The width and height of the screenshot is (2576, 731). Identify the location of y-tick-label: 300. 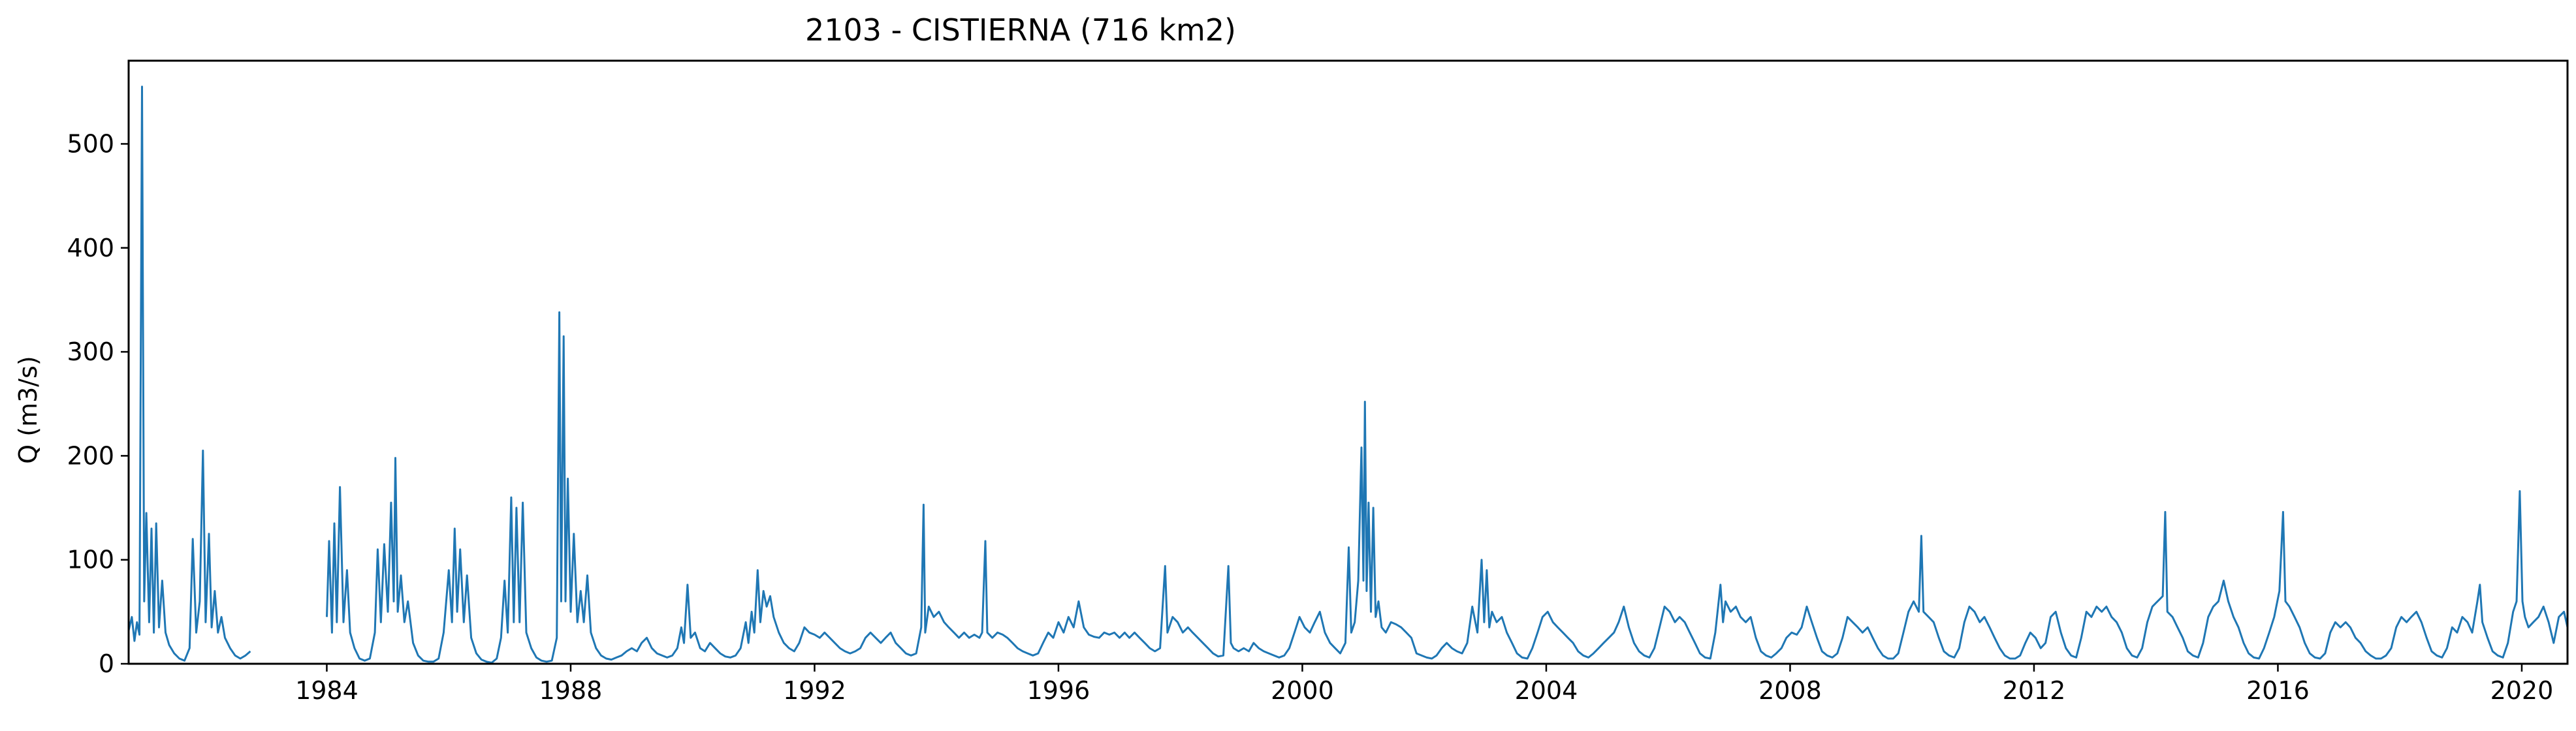
(91, 351).